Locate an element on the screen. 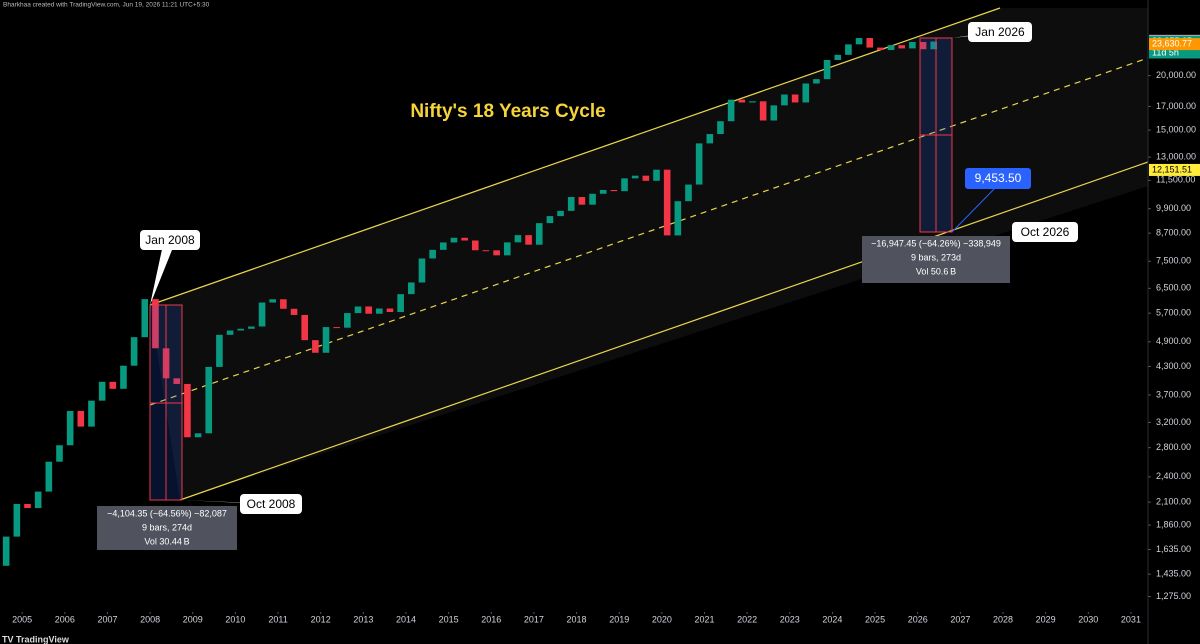 This screenshot has height=644, width=1200. x-tick-label: 2031 is located at coordinates (1131, 619).